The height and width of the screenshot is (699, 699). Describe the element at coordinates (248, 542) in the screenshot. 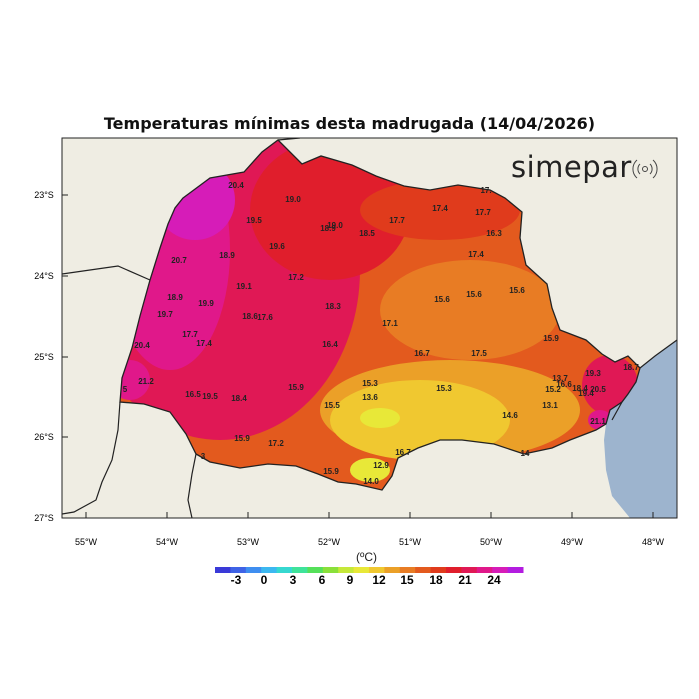

I see `lon-tick-label: 53°W` at that location.